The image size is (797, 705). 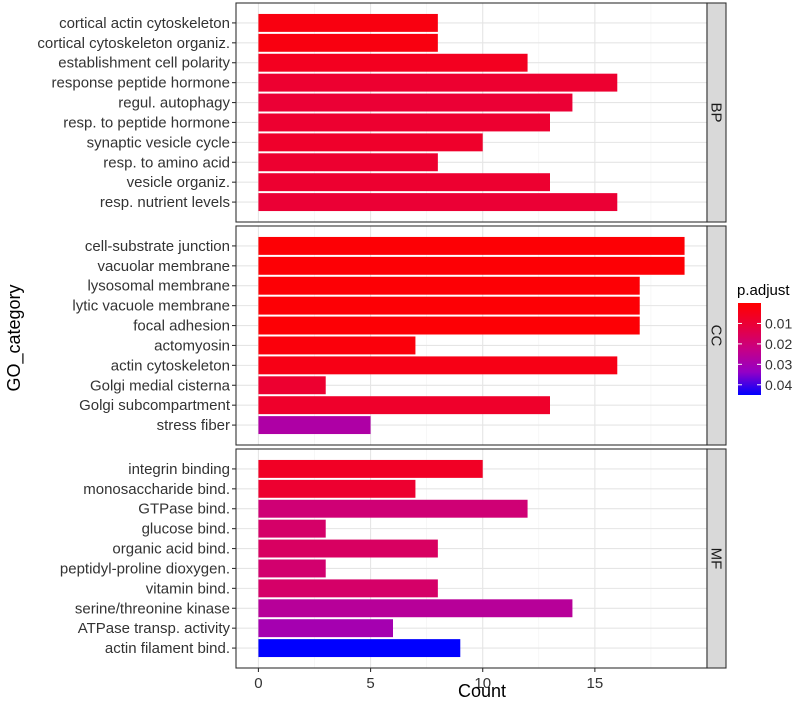 What do you see at coordinates (763, 290) in the screenshot?
I see `legend-title: p.adjust` at bounding box center [763, 290].